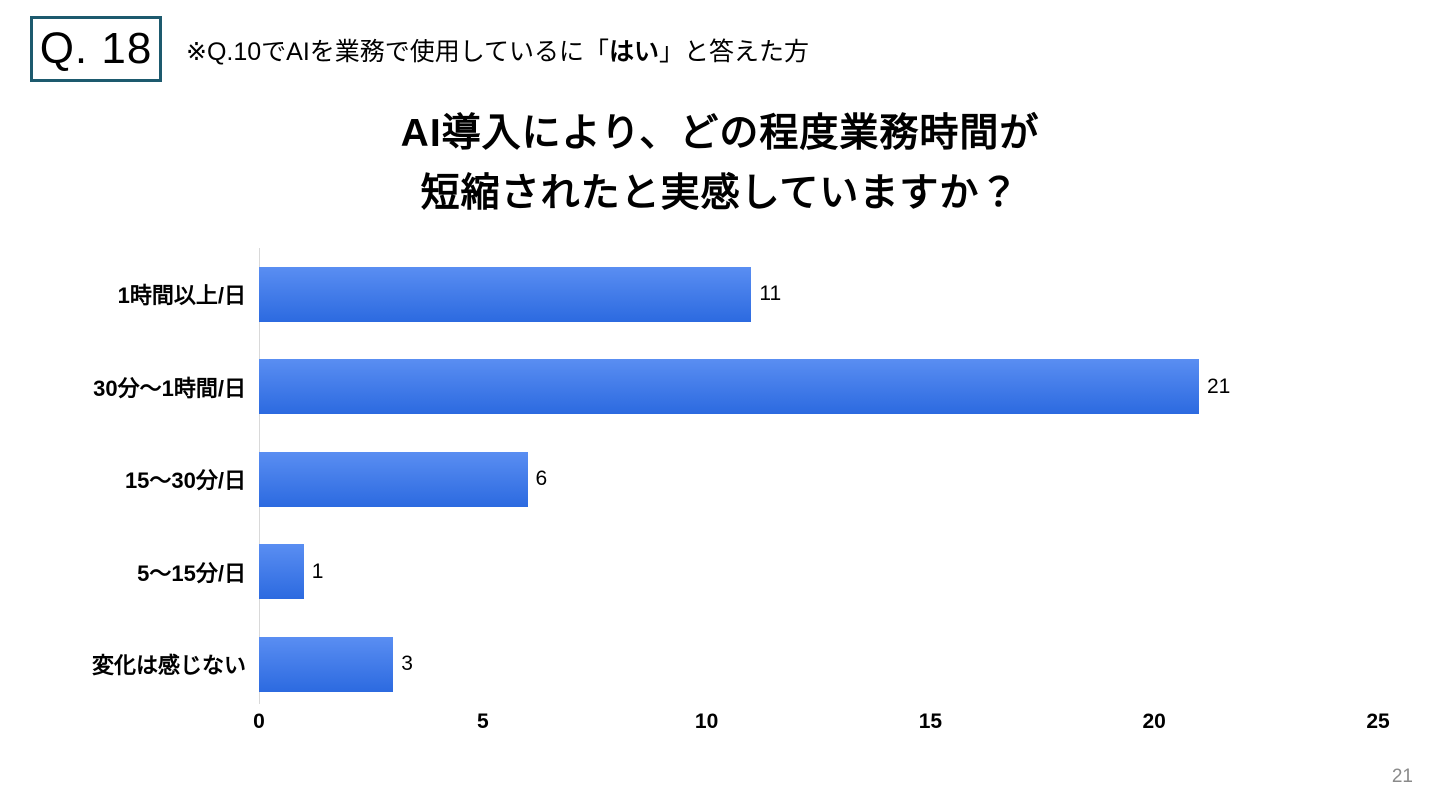 This screenshot has width=1440, height=810. I want to click on bar-track: 6, so click(818, 479).